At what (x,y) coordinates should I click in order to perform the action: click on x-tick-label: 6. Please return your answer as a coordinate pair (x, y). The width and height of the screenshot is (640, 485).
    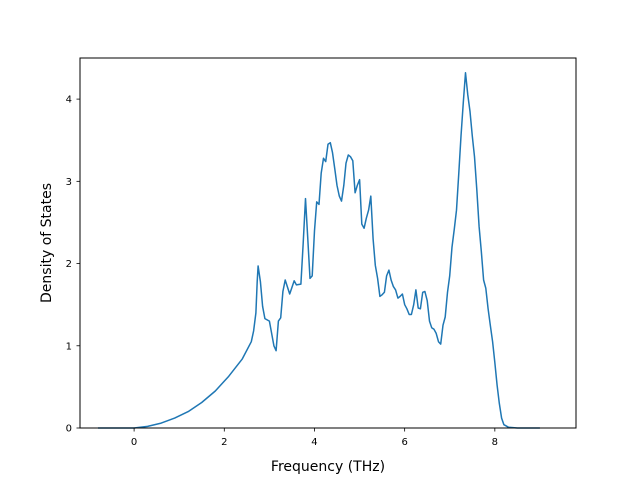
    Looking at the image, I should click on (404, 442).